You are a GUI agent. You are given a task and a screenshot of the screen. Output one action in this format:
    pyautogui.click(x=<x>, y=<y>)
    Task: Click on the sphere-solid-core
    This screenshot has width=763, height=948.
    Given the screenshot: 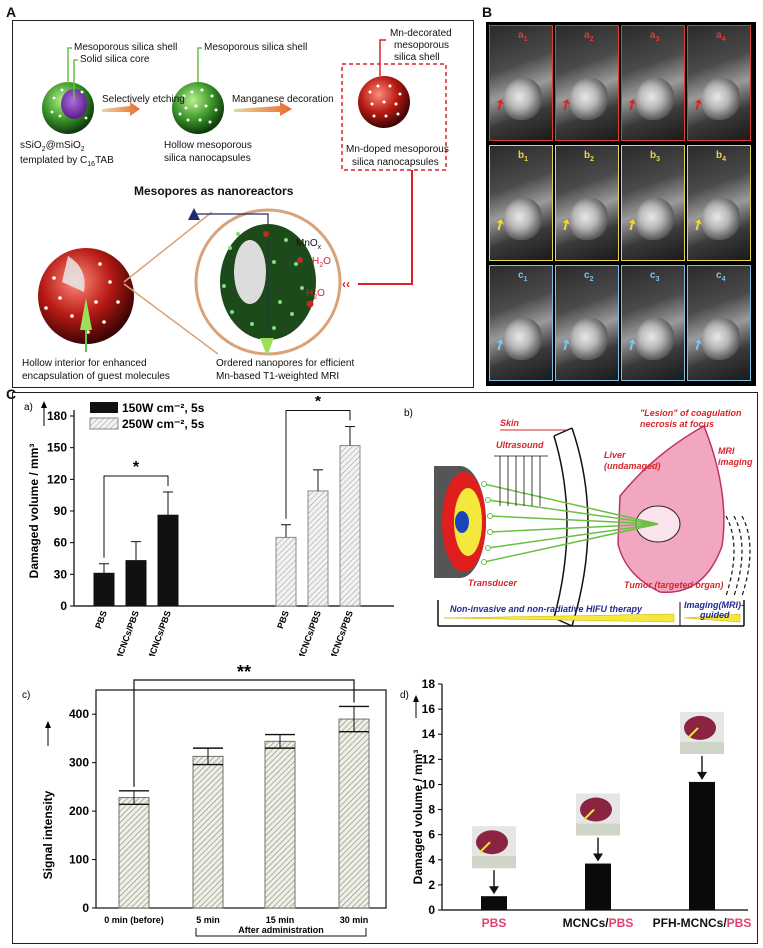 What is the action you would take?
    pyautogui.click(x=68, y=108)
    